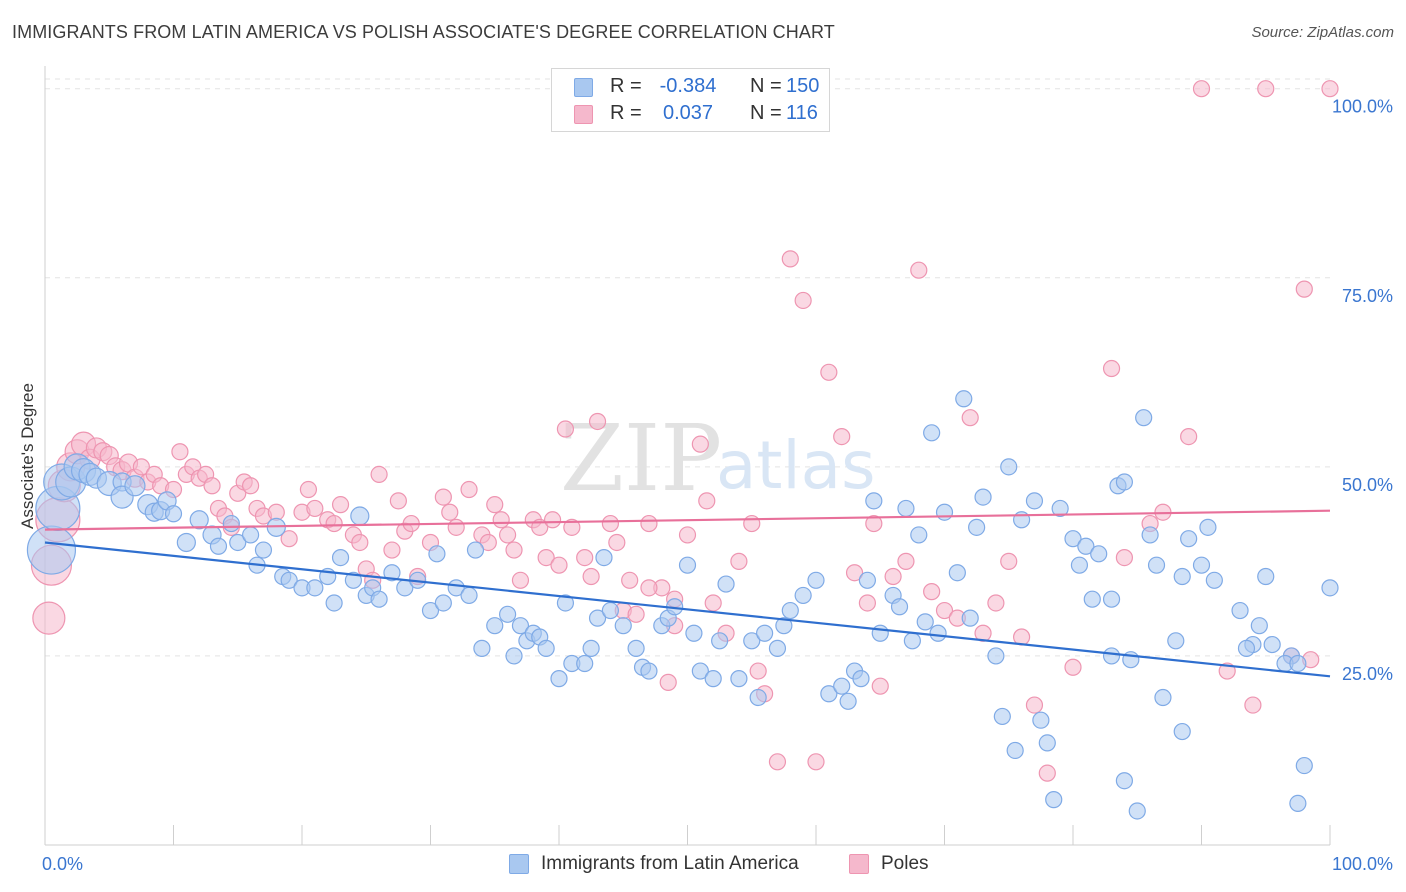 This screenshot has width=1406, height=892. I want to click on poles-trend-line, so click(687, 520).